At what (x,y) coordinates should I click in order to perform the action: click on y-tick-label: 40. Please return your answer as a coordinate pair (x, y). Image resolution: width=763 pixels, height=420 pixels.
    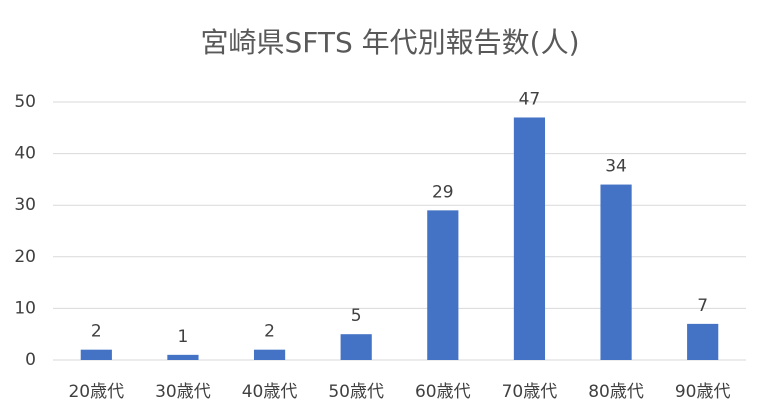
    Looking at the image, I should click on (25, 154).